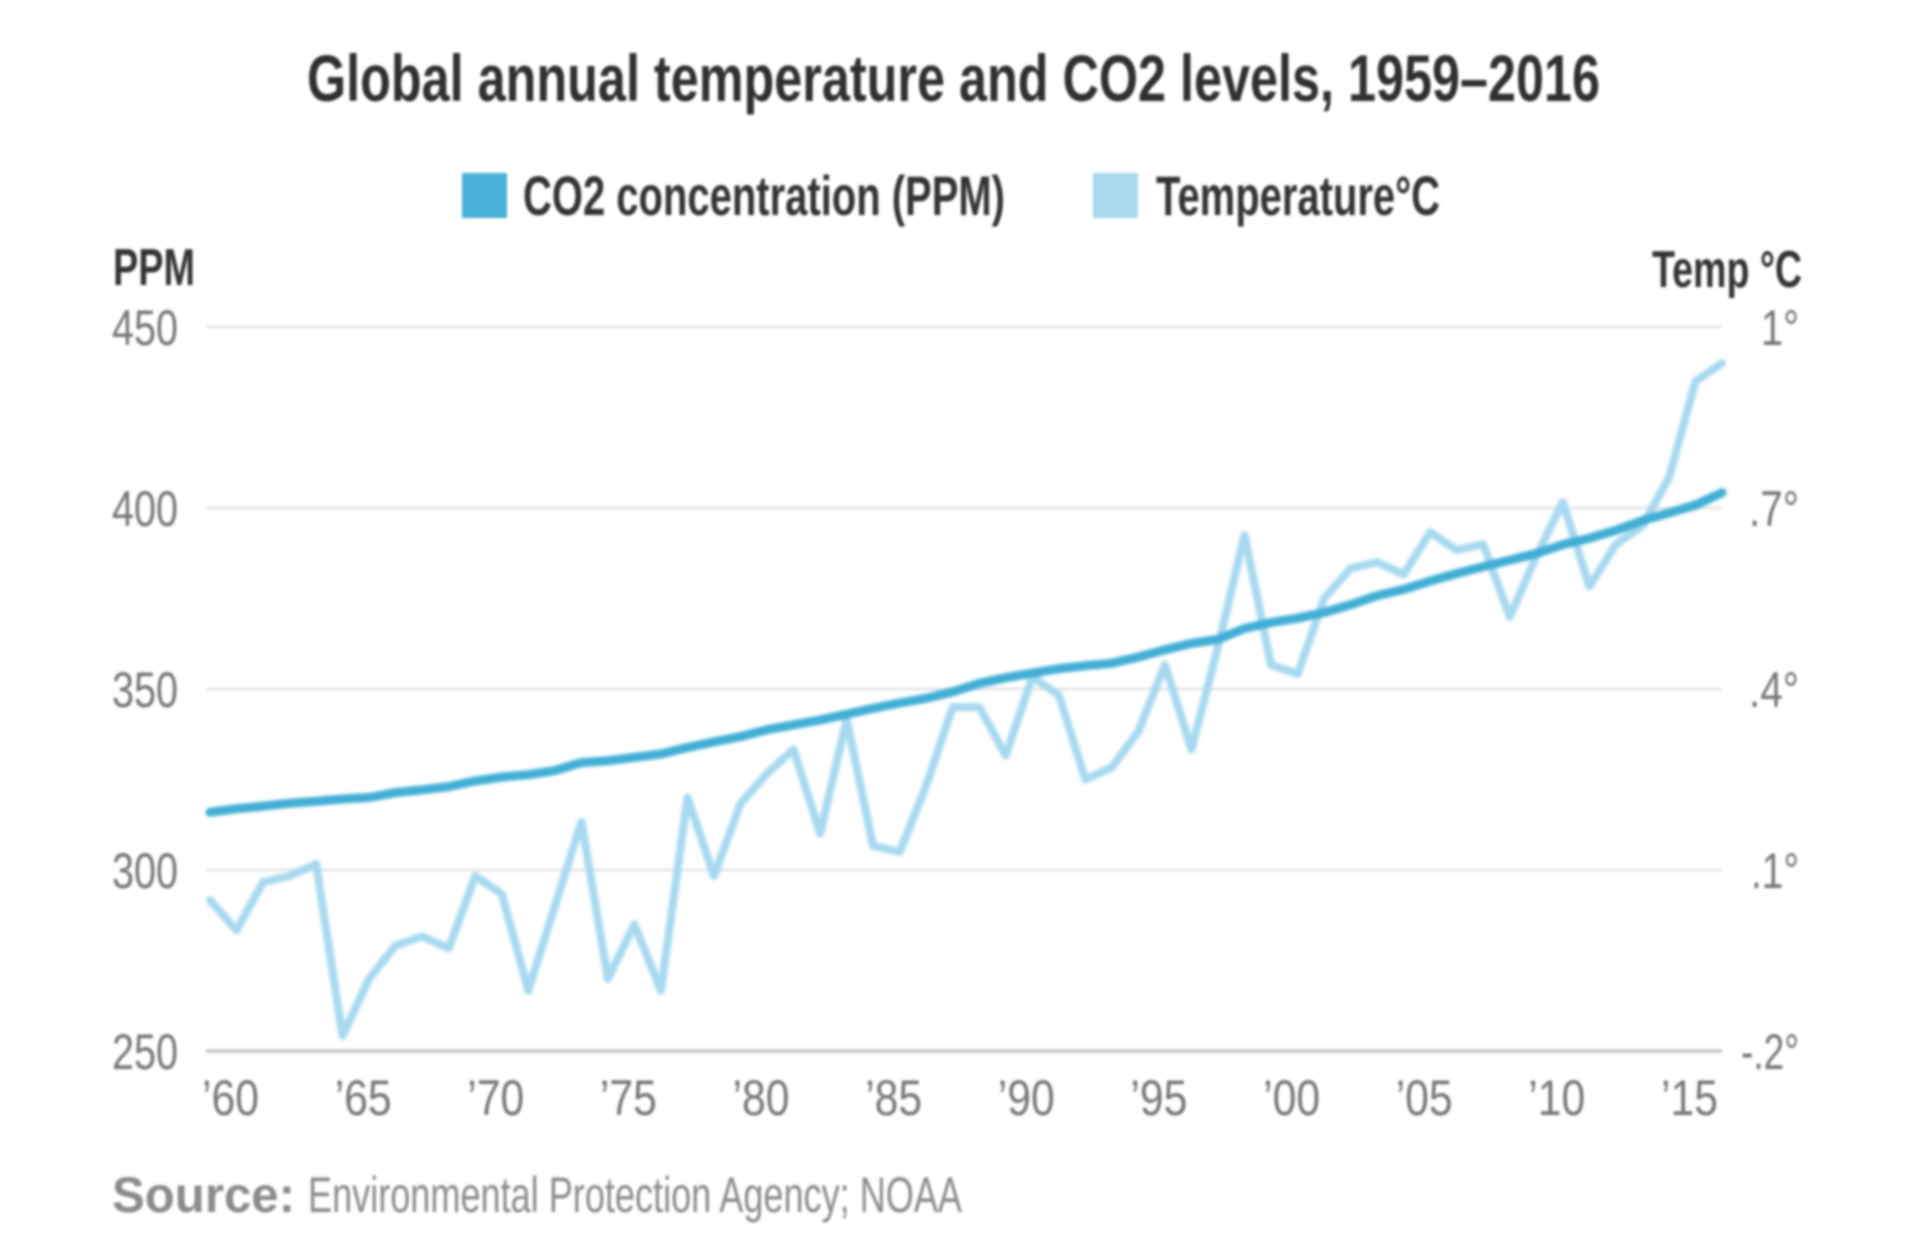 The height and width of the screenshot is (1260, 1920). I want to click on svg-text: ’90, so click(1026, 1098).